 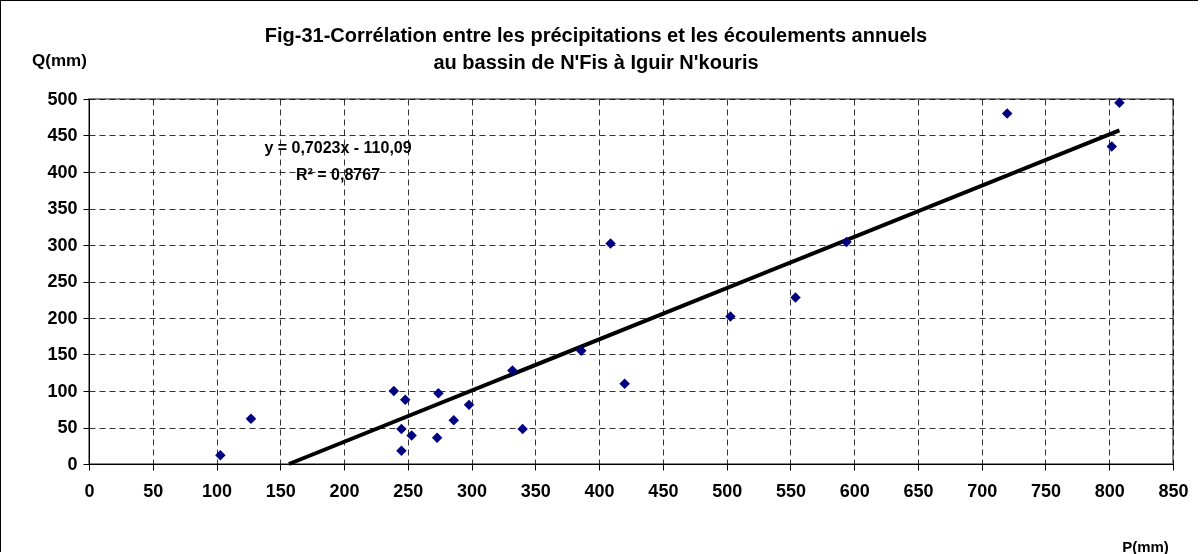 What do you see at coordinates (1045, 490) in the screenshot?
I see `x-tick-label: 750` at bounding box center [1045, 490].